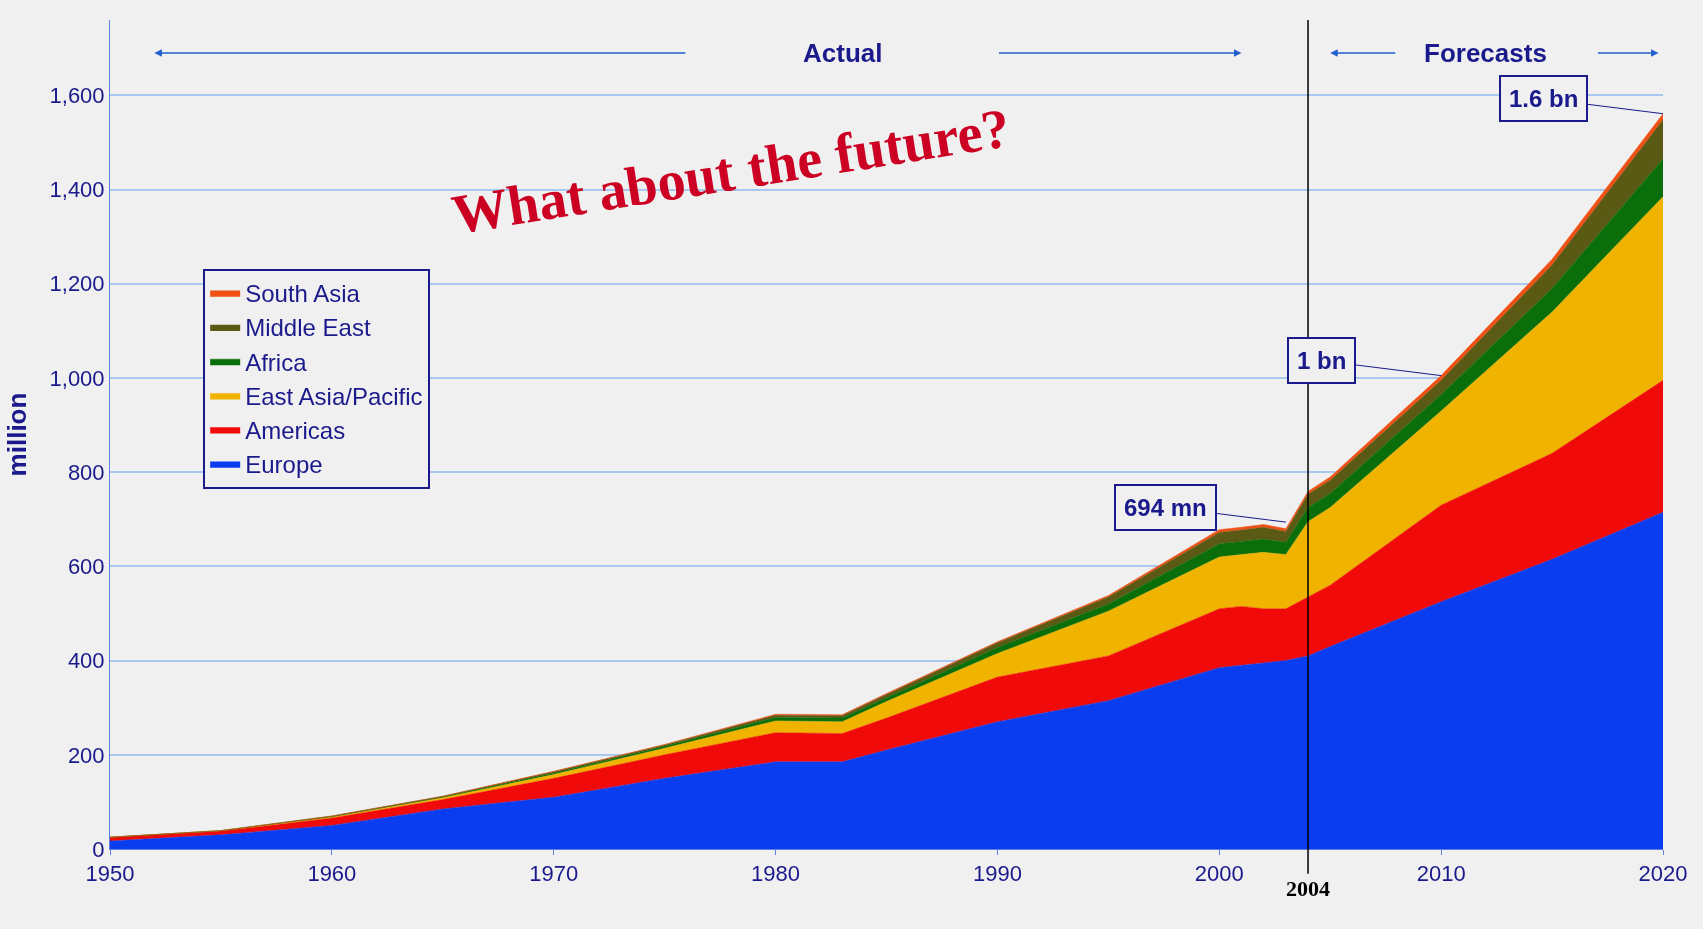  Describe the element at coordinates (1165, 507) in the screenshot. I see `annotation: 694 mn` at that location.